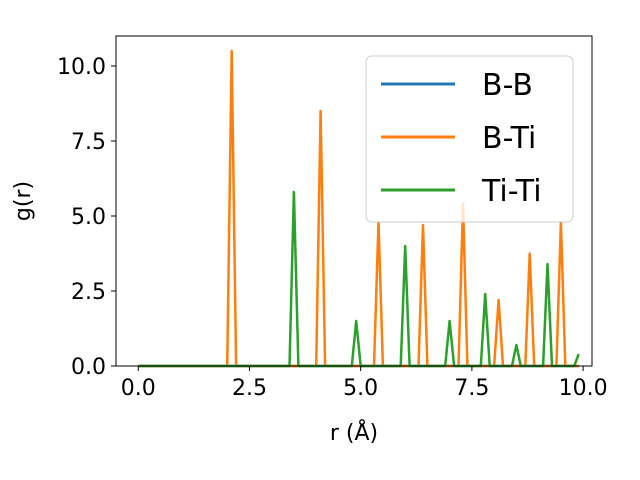 Image resolution: width=640 pixels, height=480 pixels. What do you see at coordinates (249, 388) in the screenshot?
I see `x-tick-label: 2.5` at bounding box center [249, 388].